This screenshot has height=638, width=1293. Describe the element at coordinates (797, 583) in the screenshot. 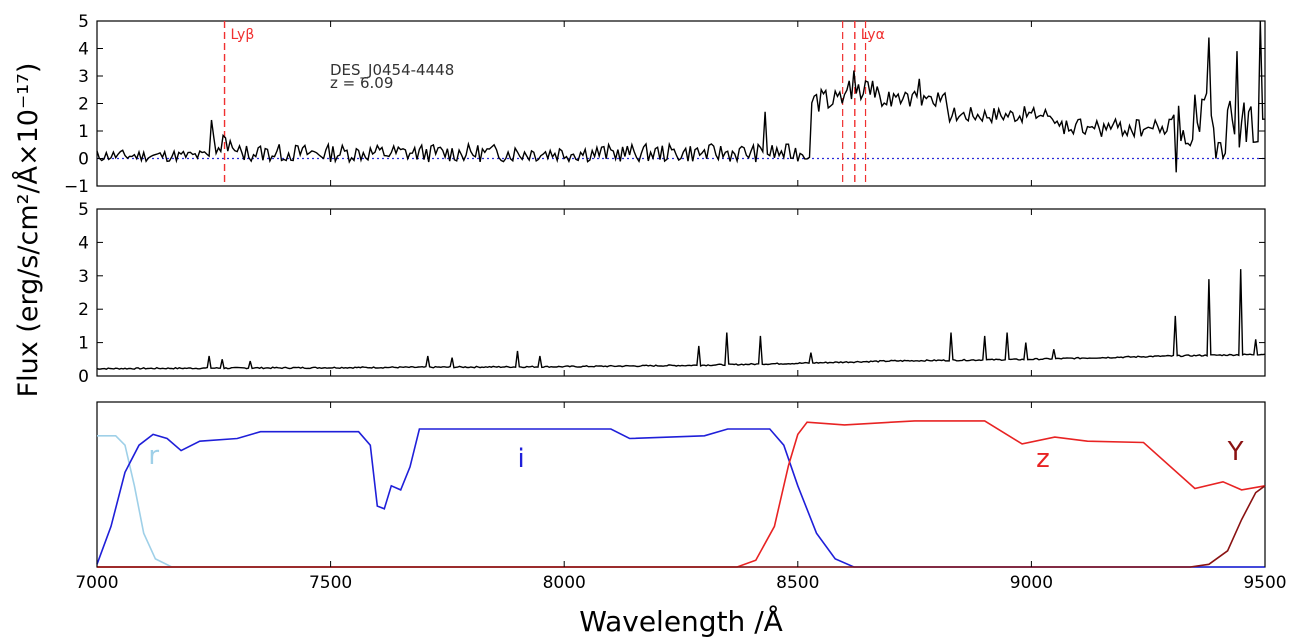

I see `x-tick-label: 8500` at that location.